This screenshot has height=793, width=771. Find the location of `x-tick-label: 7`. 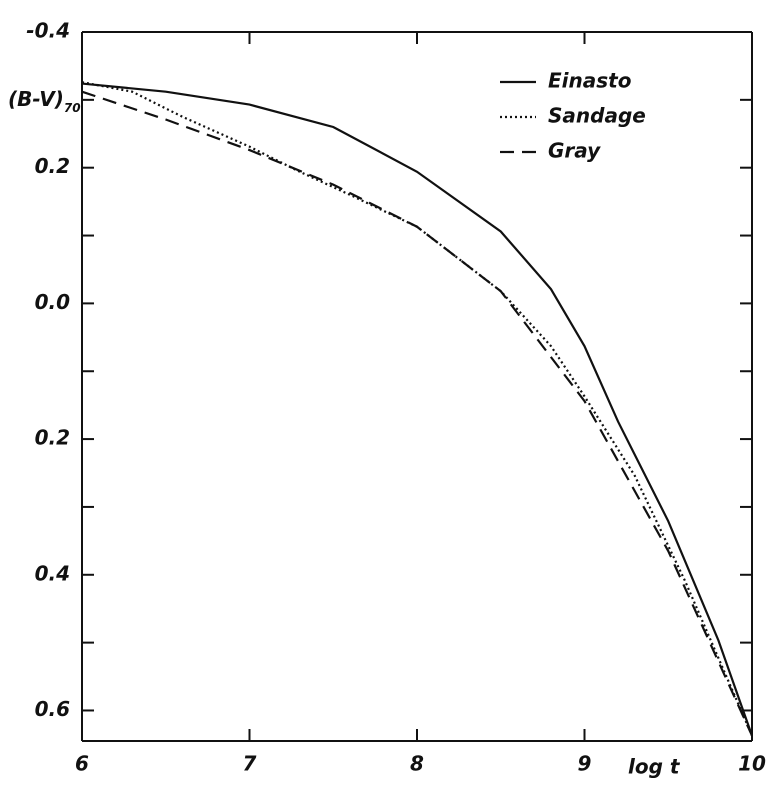

x-tick-label: 7 is located at coordinates (250, 764).